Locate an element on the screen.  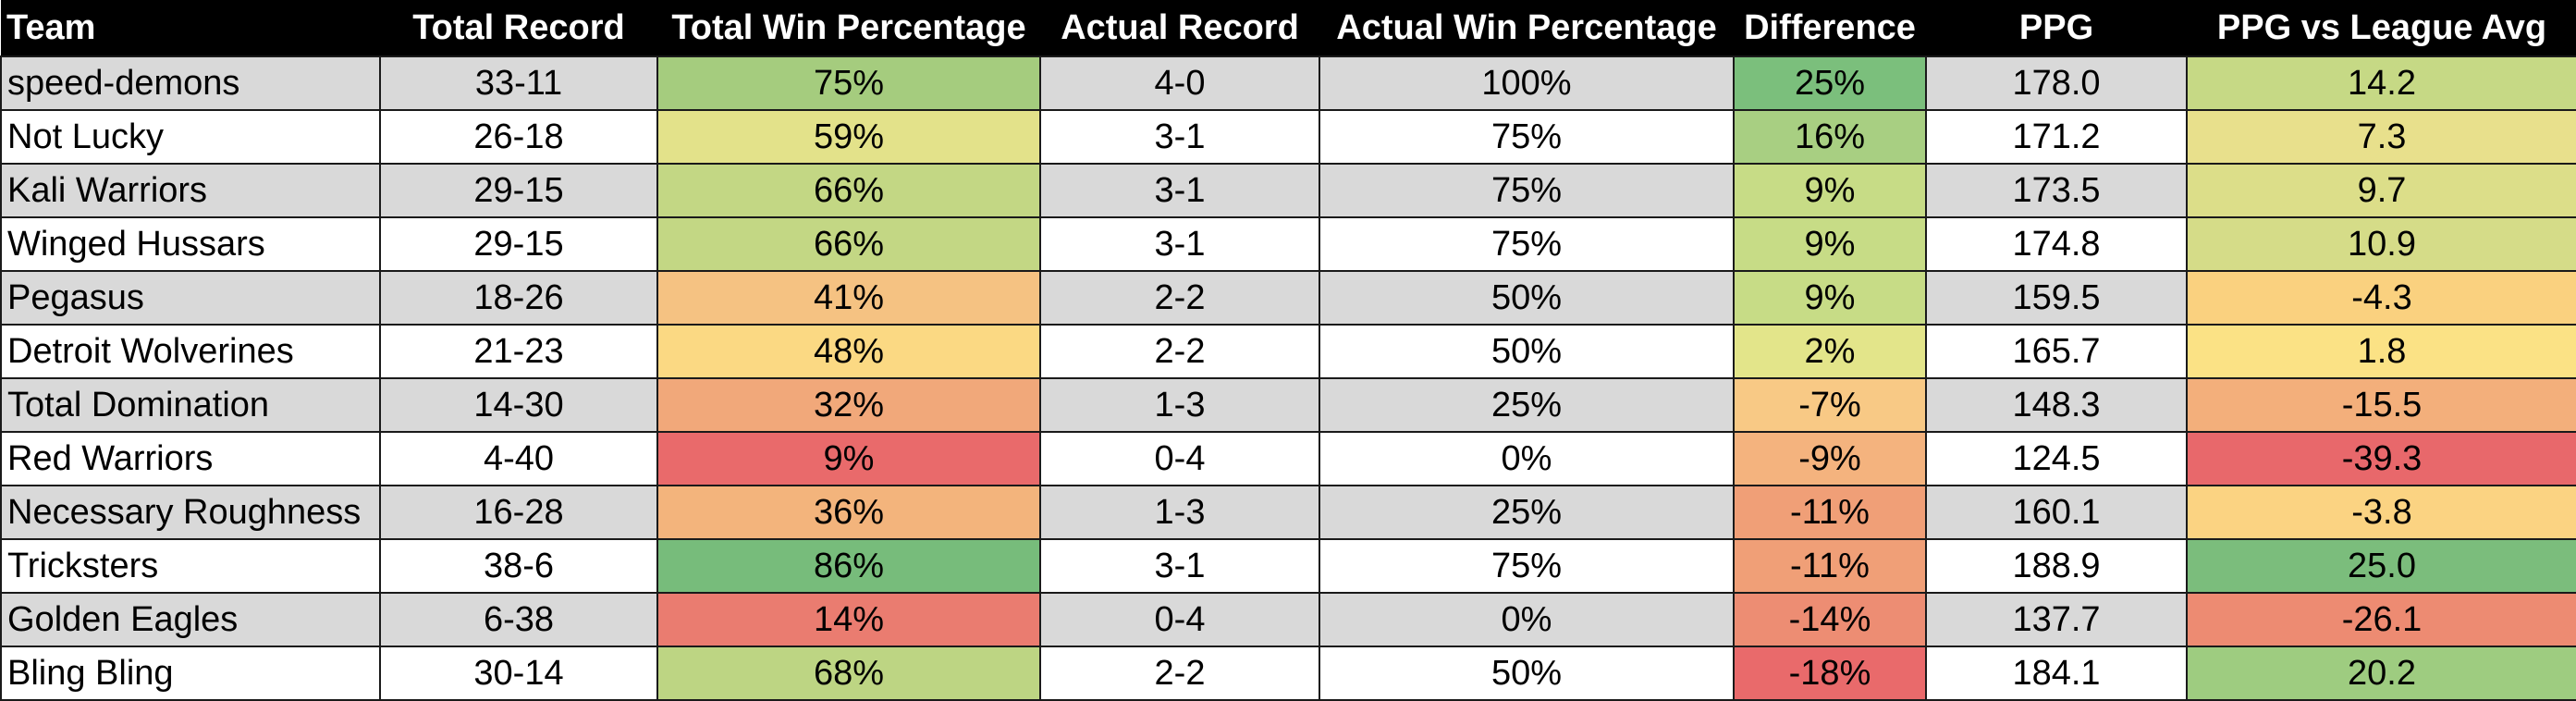
header-total-win-percentage: Total Win Percentage is located at coordinates (849, 27).